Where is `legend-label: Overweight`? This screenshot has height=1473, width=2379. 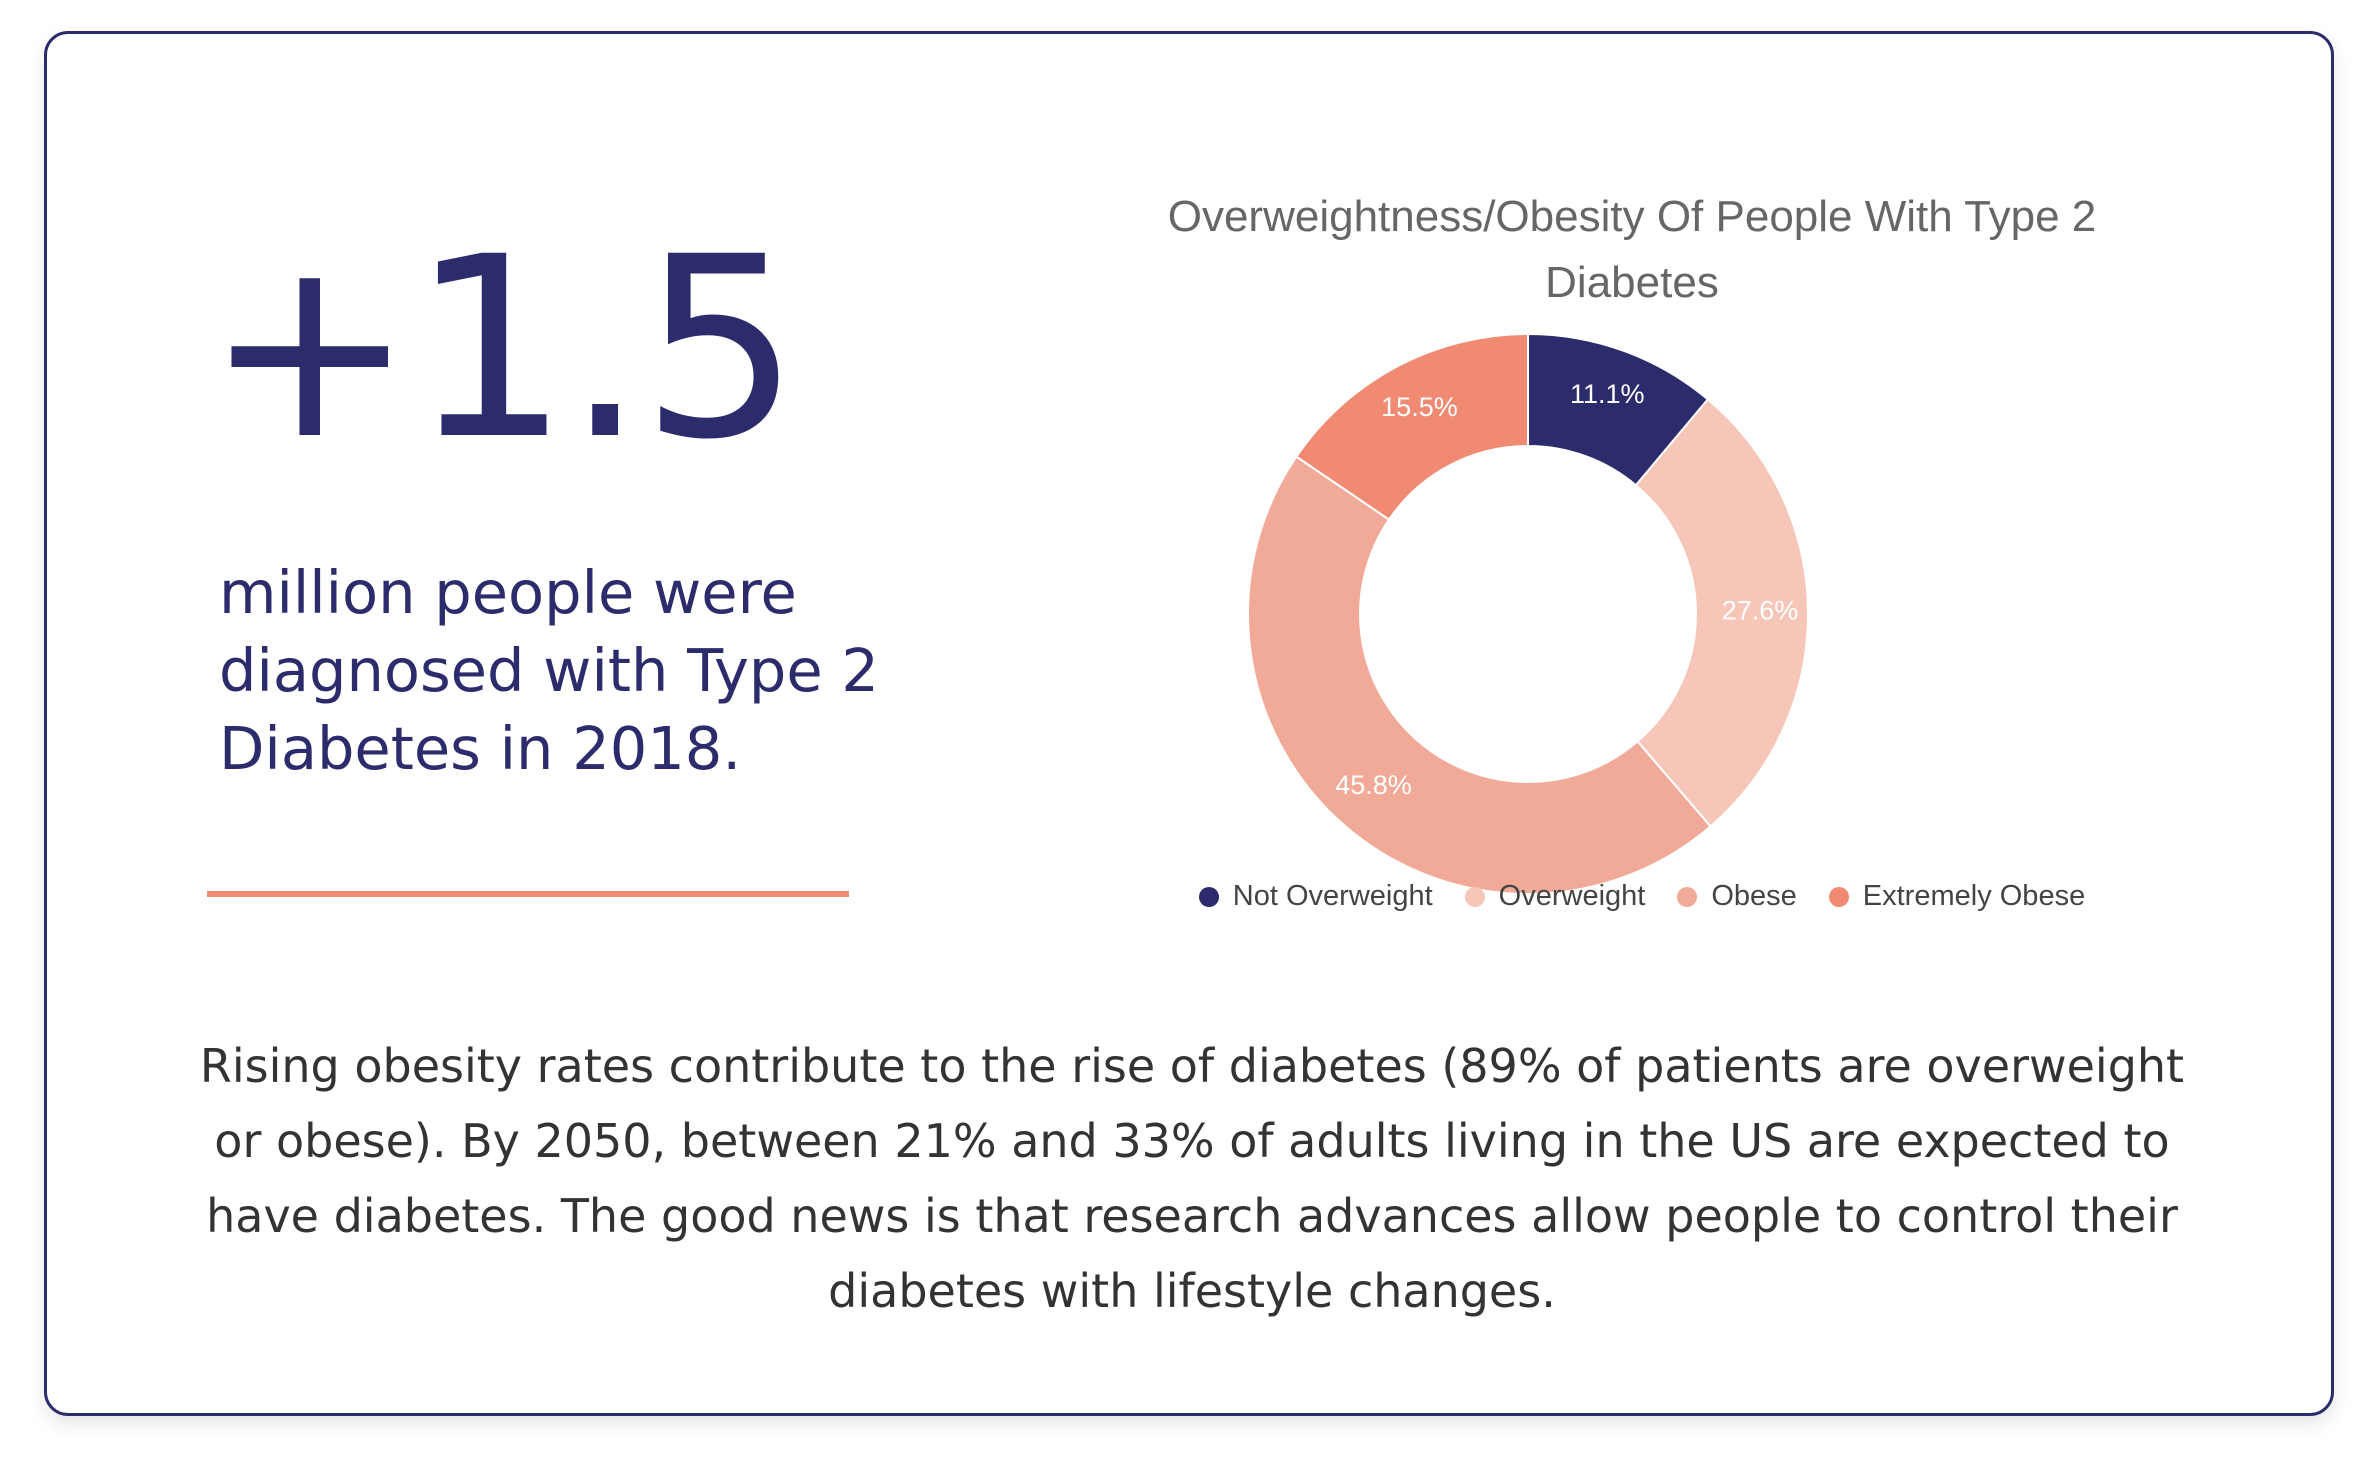
legend-label: Overweight is located at coordinates (1572, 896).